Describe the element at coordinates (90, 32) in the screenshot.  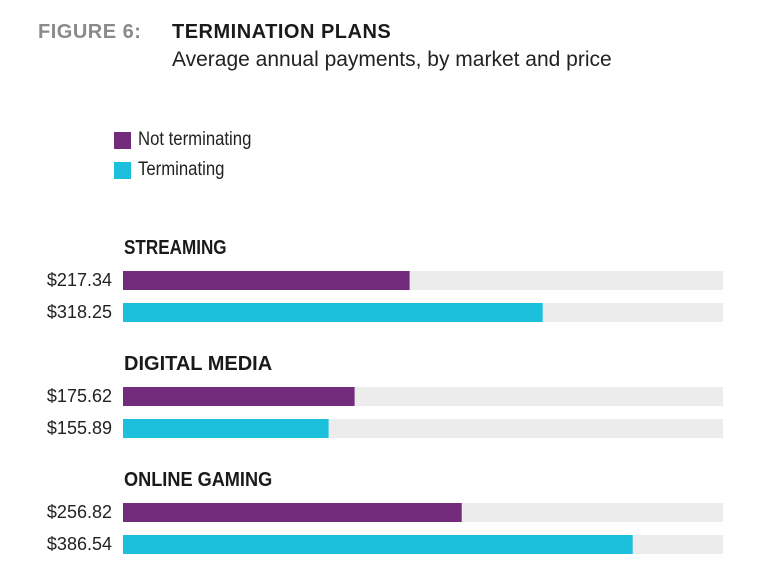
I see `figure-label: FIGURE 6:` at that location.